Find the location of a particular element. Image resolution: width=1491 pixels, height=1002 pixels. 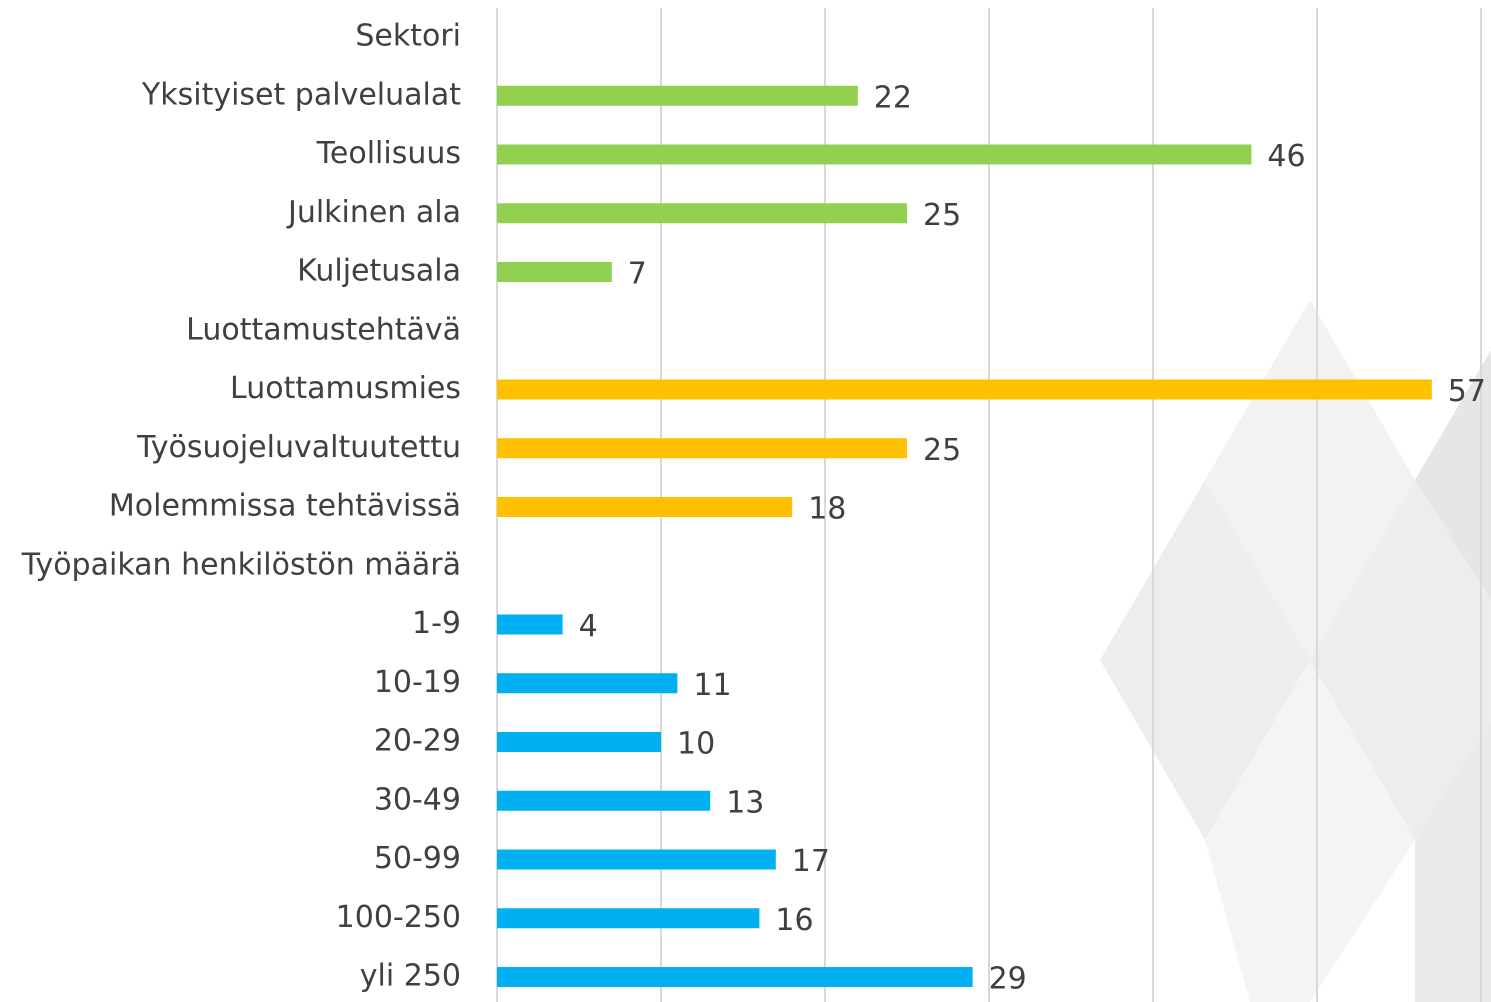

data-label: 18 is located at coordinates (827, 509).